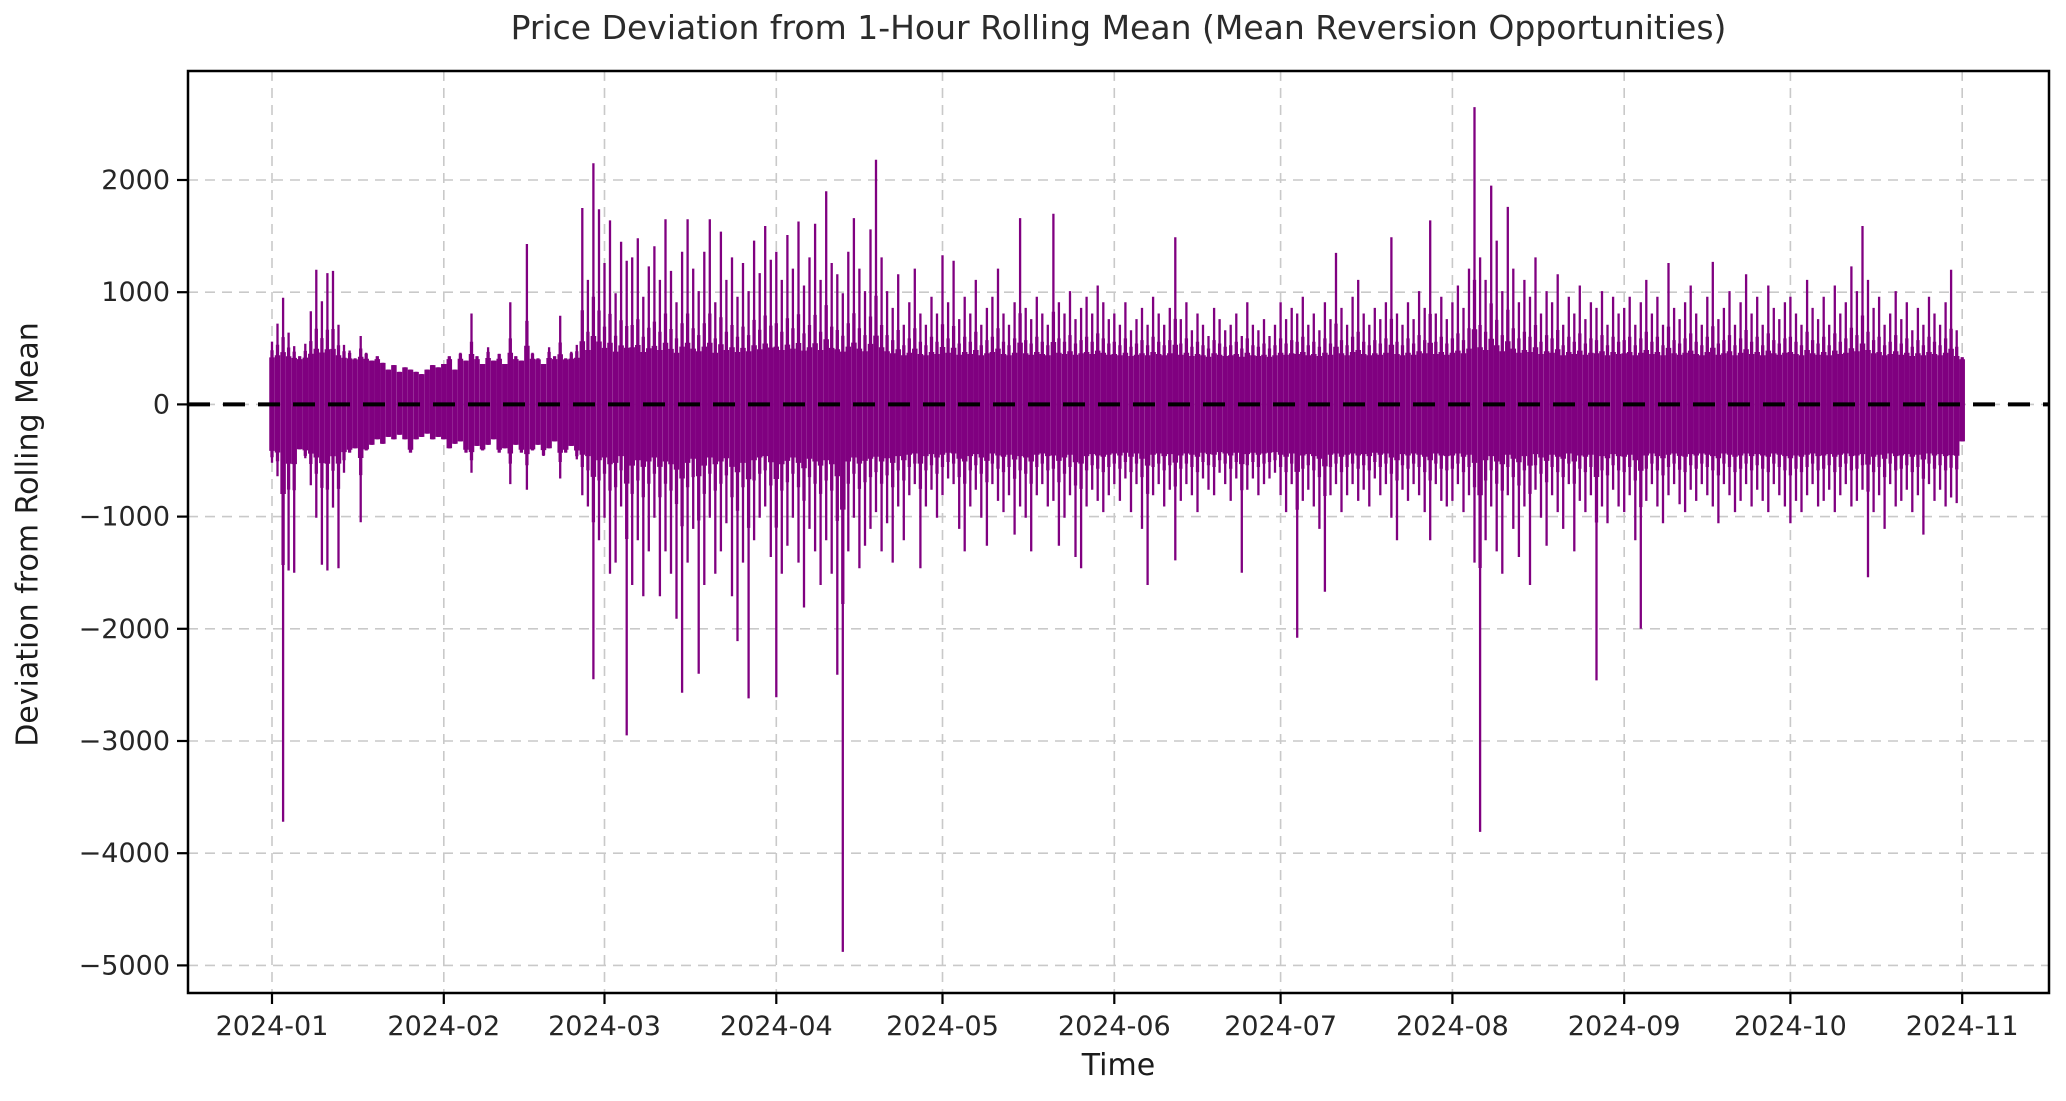 Image resolution: width=2066 pixels, height=1101 pixels. Describe the element at coordinates (776, 1026) in the screenshot. I see `x-tick-label: 2024-04` at that location.